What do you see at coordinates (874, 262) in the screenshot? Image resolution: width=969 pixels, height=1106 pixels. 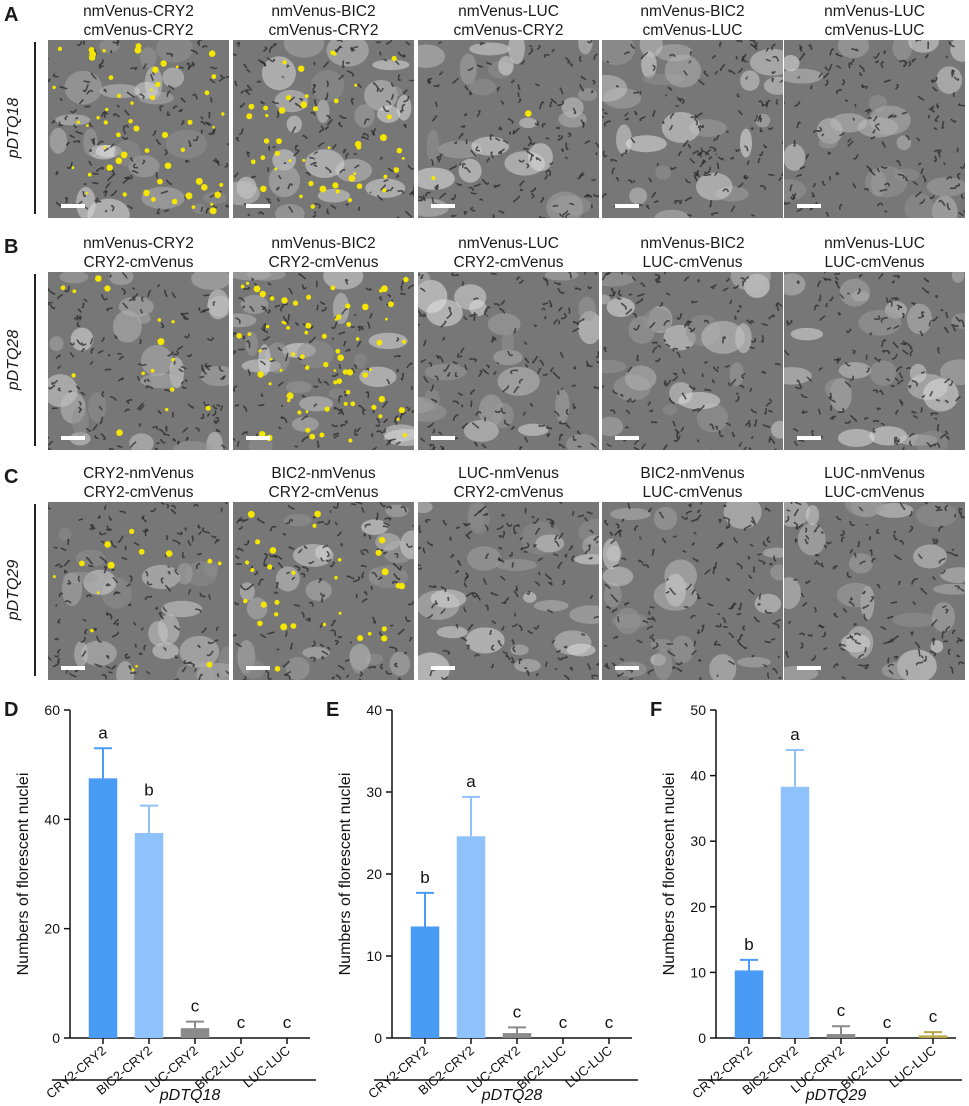 I see `construct-line-2: LUC-cmVenus` at bounding box center [874, 262].